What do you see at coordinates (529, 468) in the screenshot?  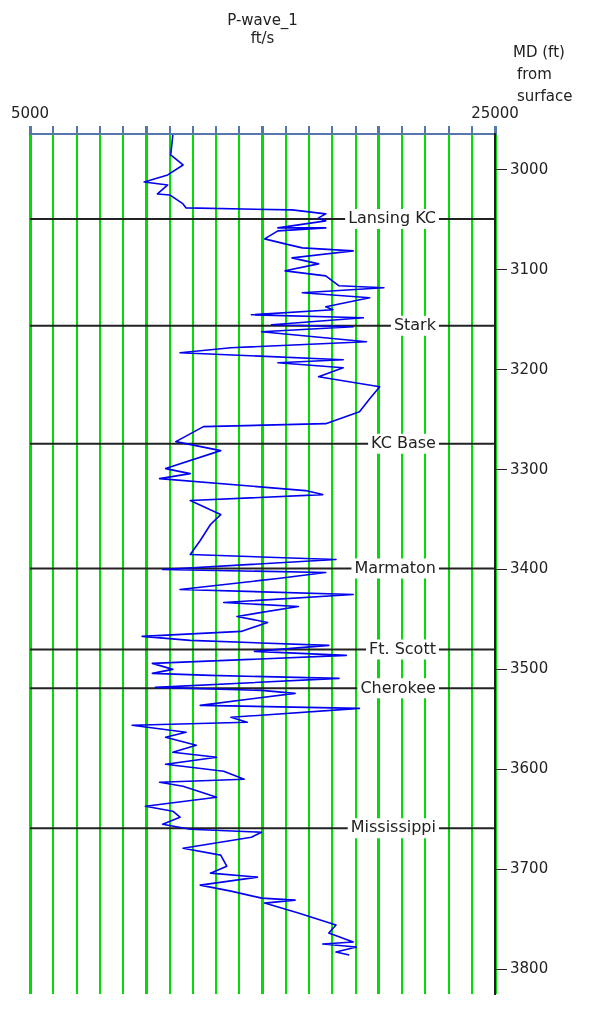 I see `y-tick-label: 3300` at bounding box center [529, 468].